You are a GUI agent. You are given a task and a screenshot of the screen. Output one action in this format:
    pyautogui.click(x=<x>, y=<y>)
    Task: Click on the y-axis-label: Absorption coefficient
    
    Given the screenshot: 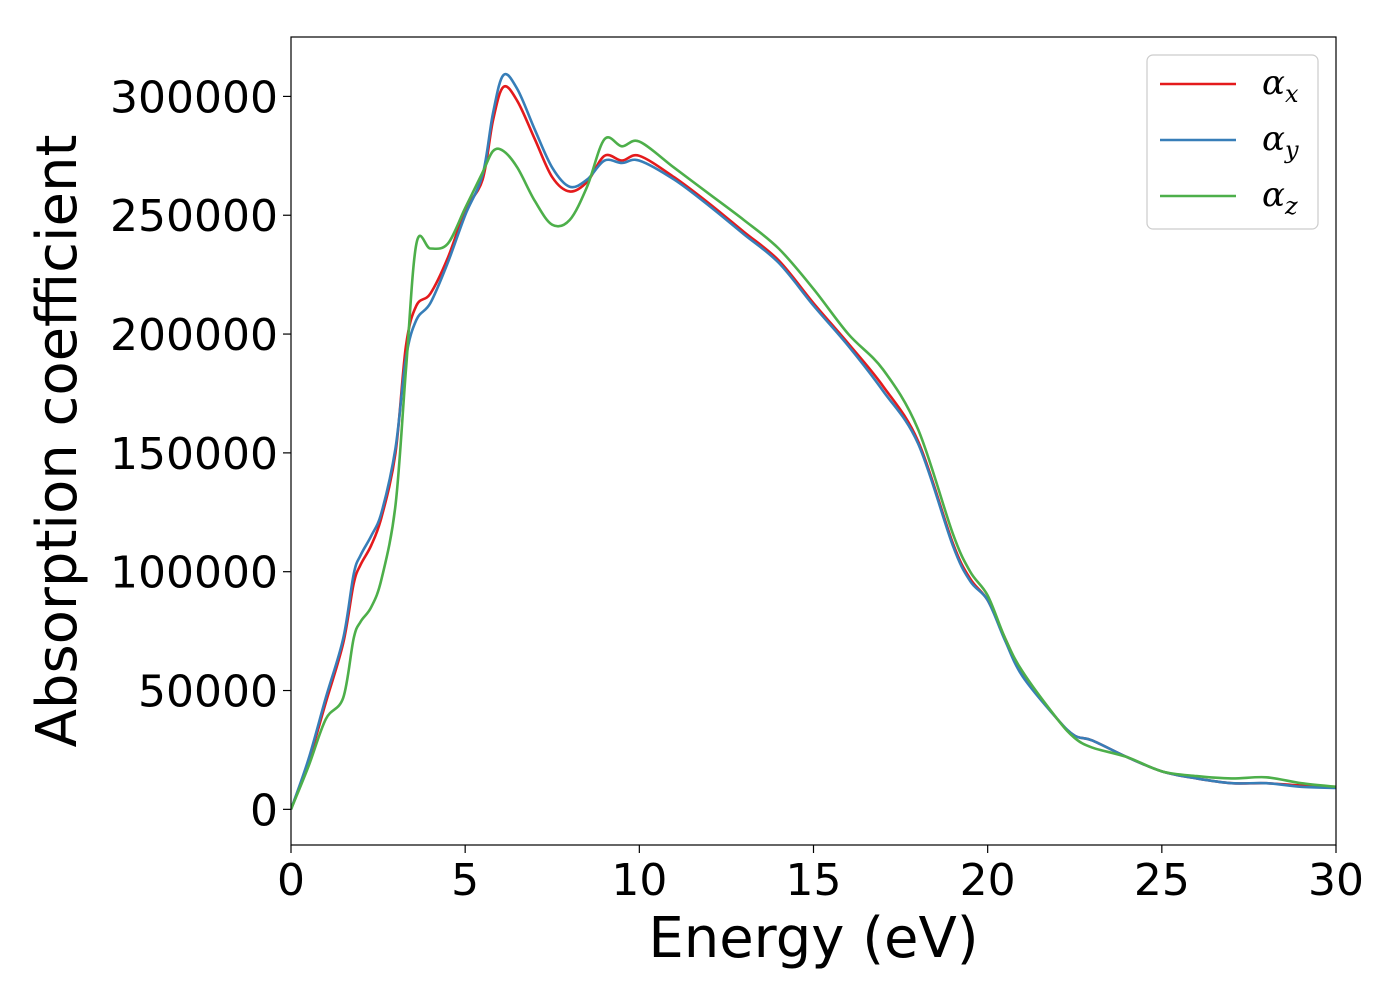 What is the action you would take?
    pyautogui.click(x=57, y=441)
    